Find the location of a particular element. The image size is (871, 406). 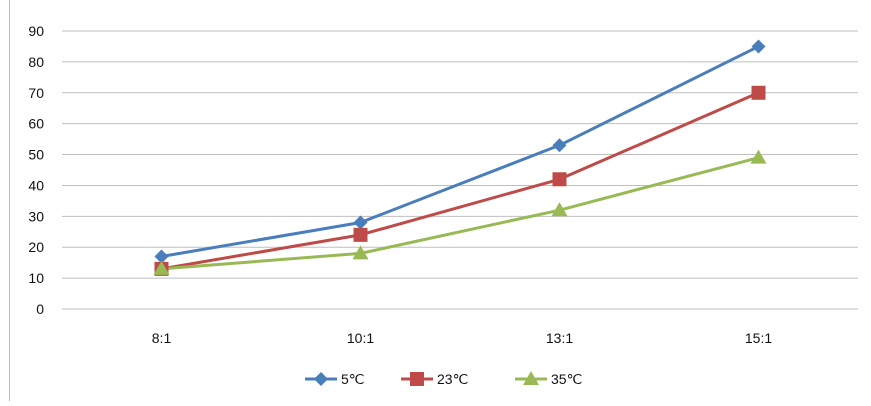

y-tick-label: 70 is located at coordinates (36, 93).